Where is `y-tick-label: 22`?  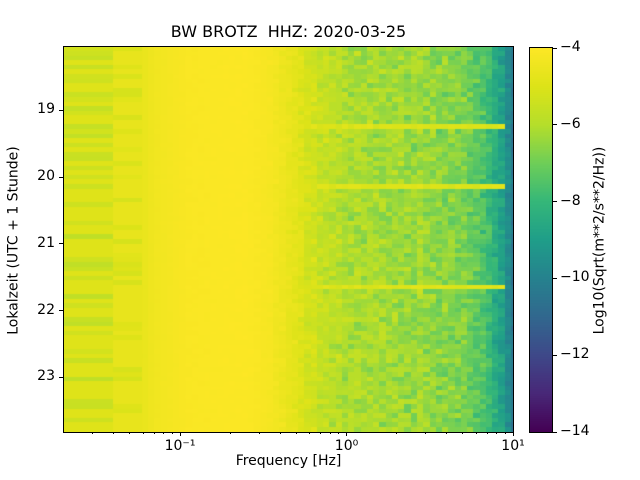
y-tick-label: 22 is located at coordinates (46, 309).